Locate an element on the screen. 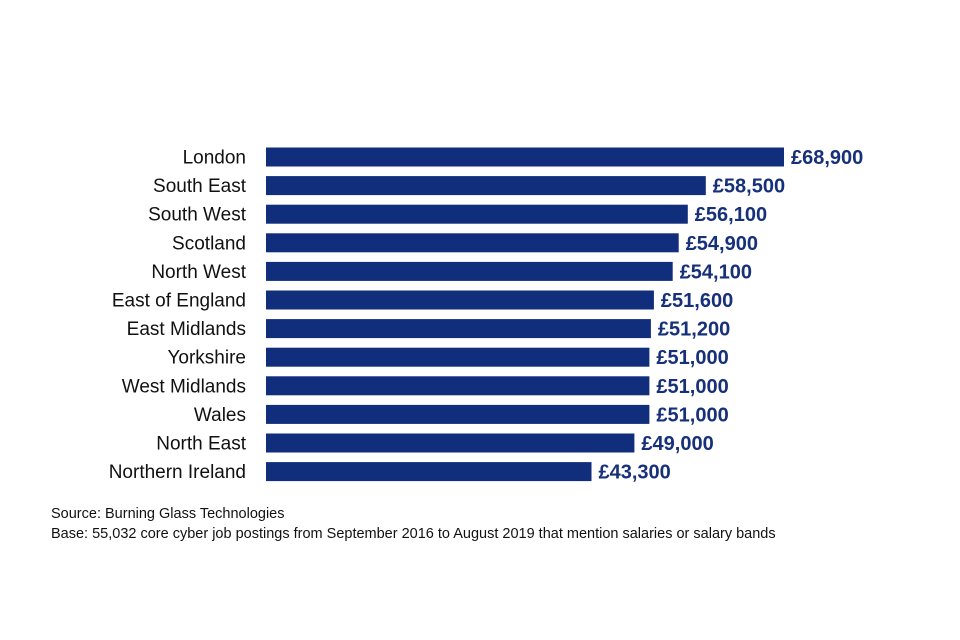  bar-yorkshire is located at coordinates (458, 357).